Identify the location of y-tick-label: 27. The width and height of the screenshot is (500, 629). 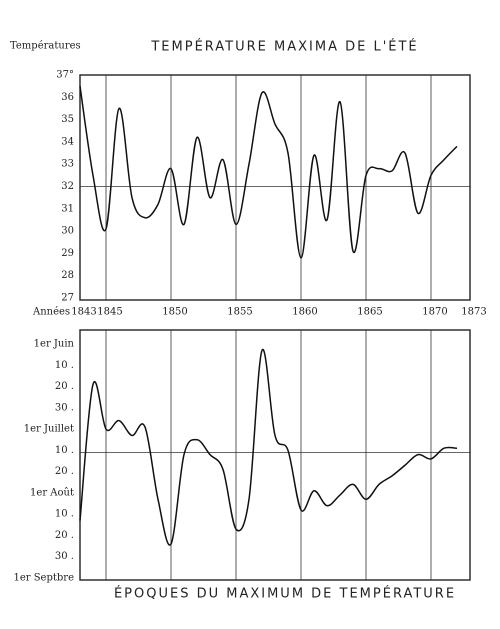
(67, 298).